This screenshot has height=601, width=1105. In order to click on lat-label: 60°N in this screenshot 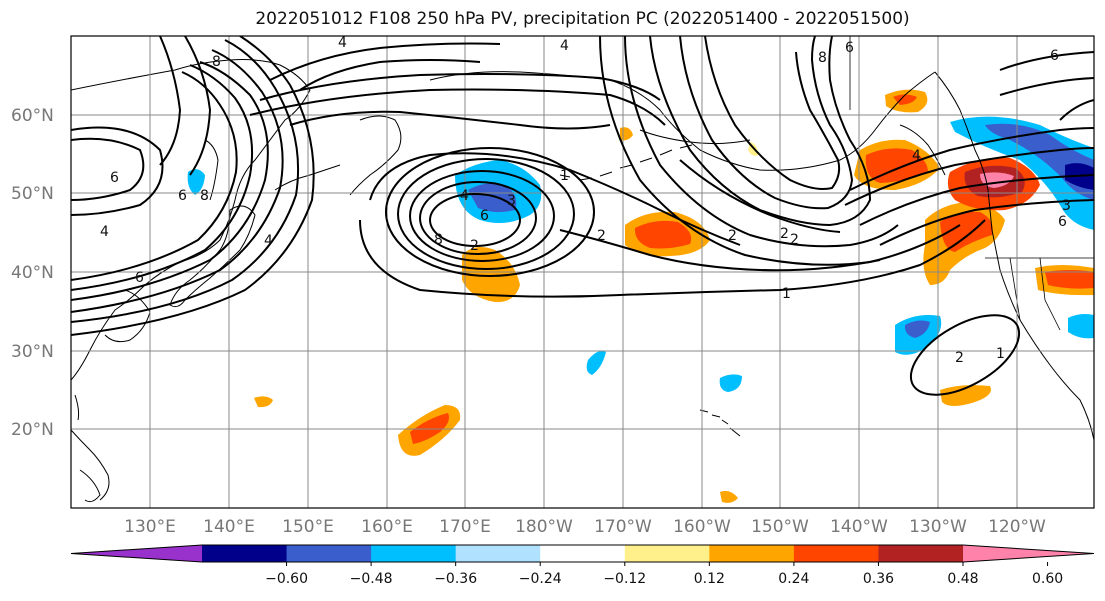, I will do `click(32, 116)`.